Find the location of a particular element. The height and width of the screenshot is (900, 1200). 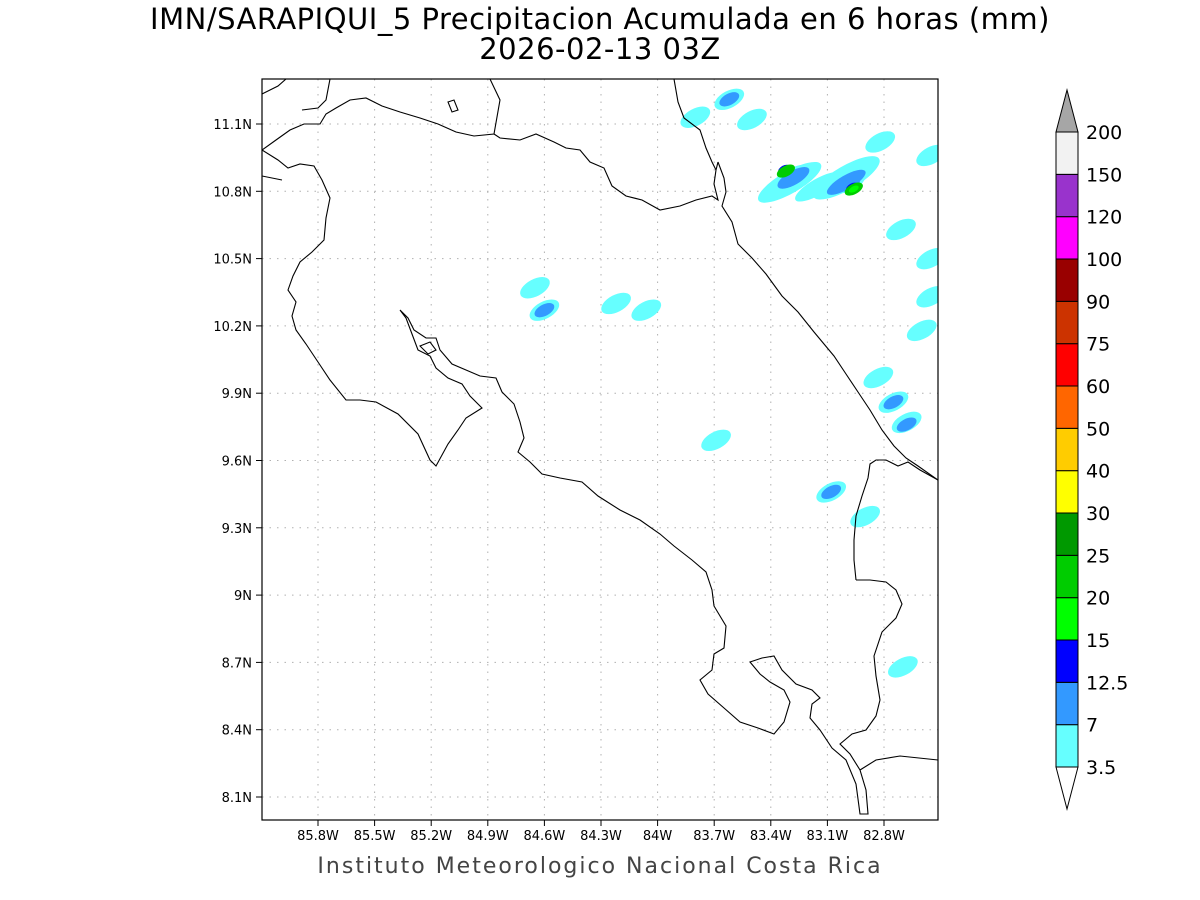

colorbar-label: 15 is located at coordinates (1098, 641).